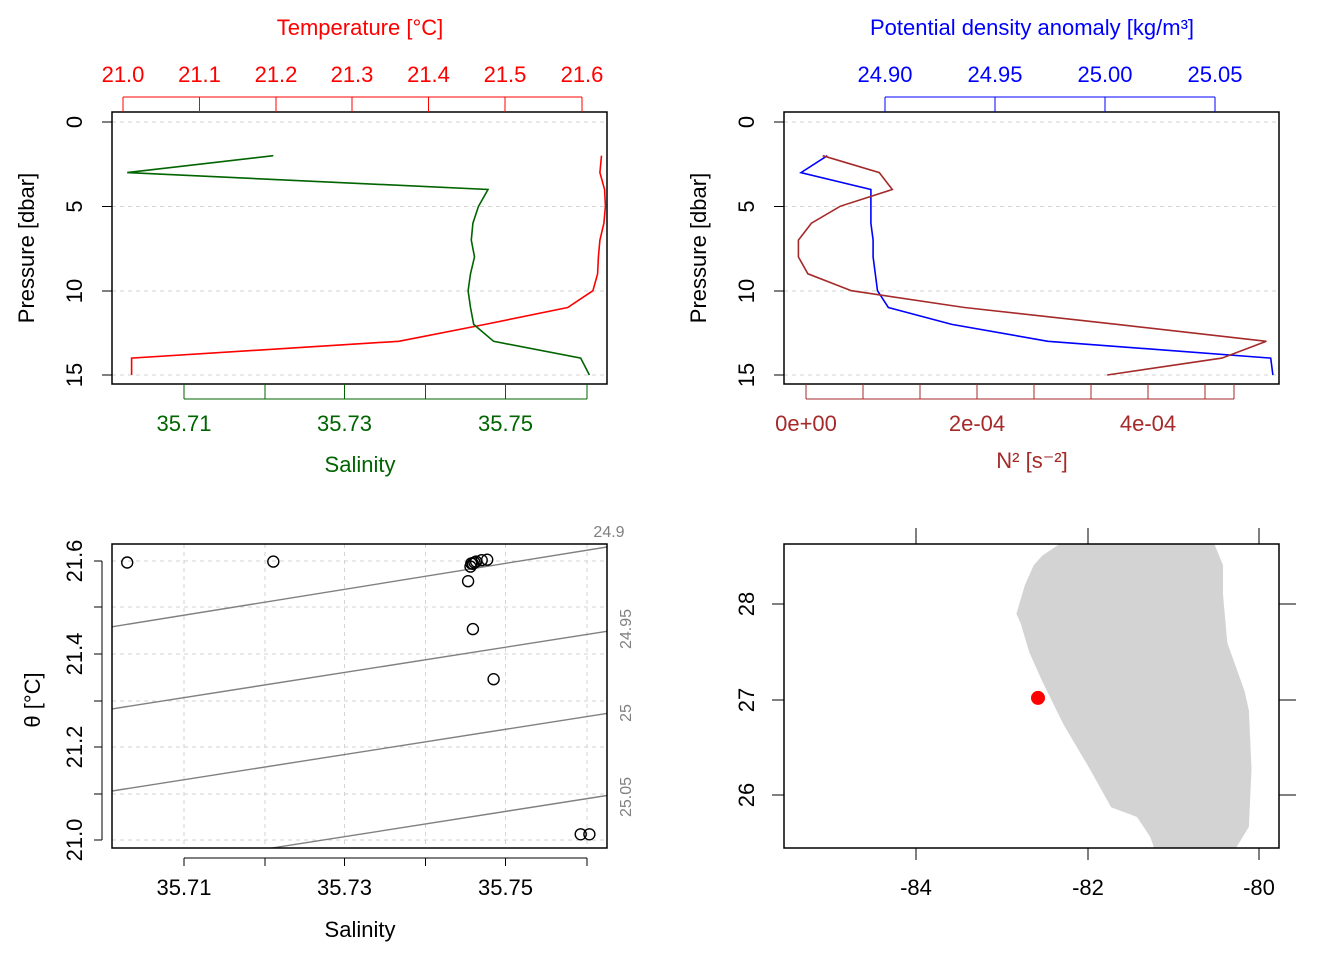 The height and width of the screenshot is (960, 1344). What do you see at coordinates (1032, 460) in the screenshot?
I see `p2-bottom-axis-label: N² [s⁻²]` at bounding box center [1032, 460].